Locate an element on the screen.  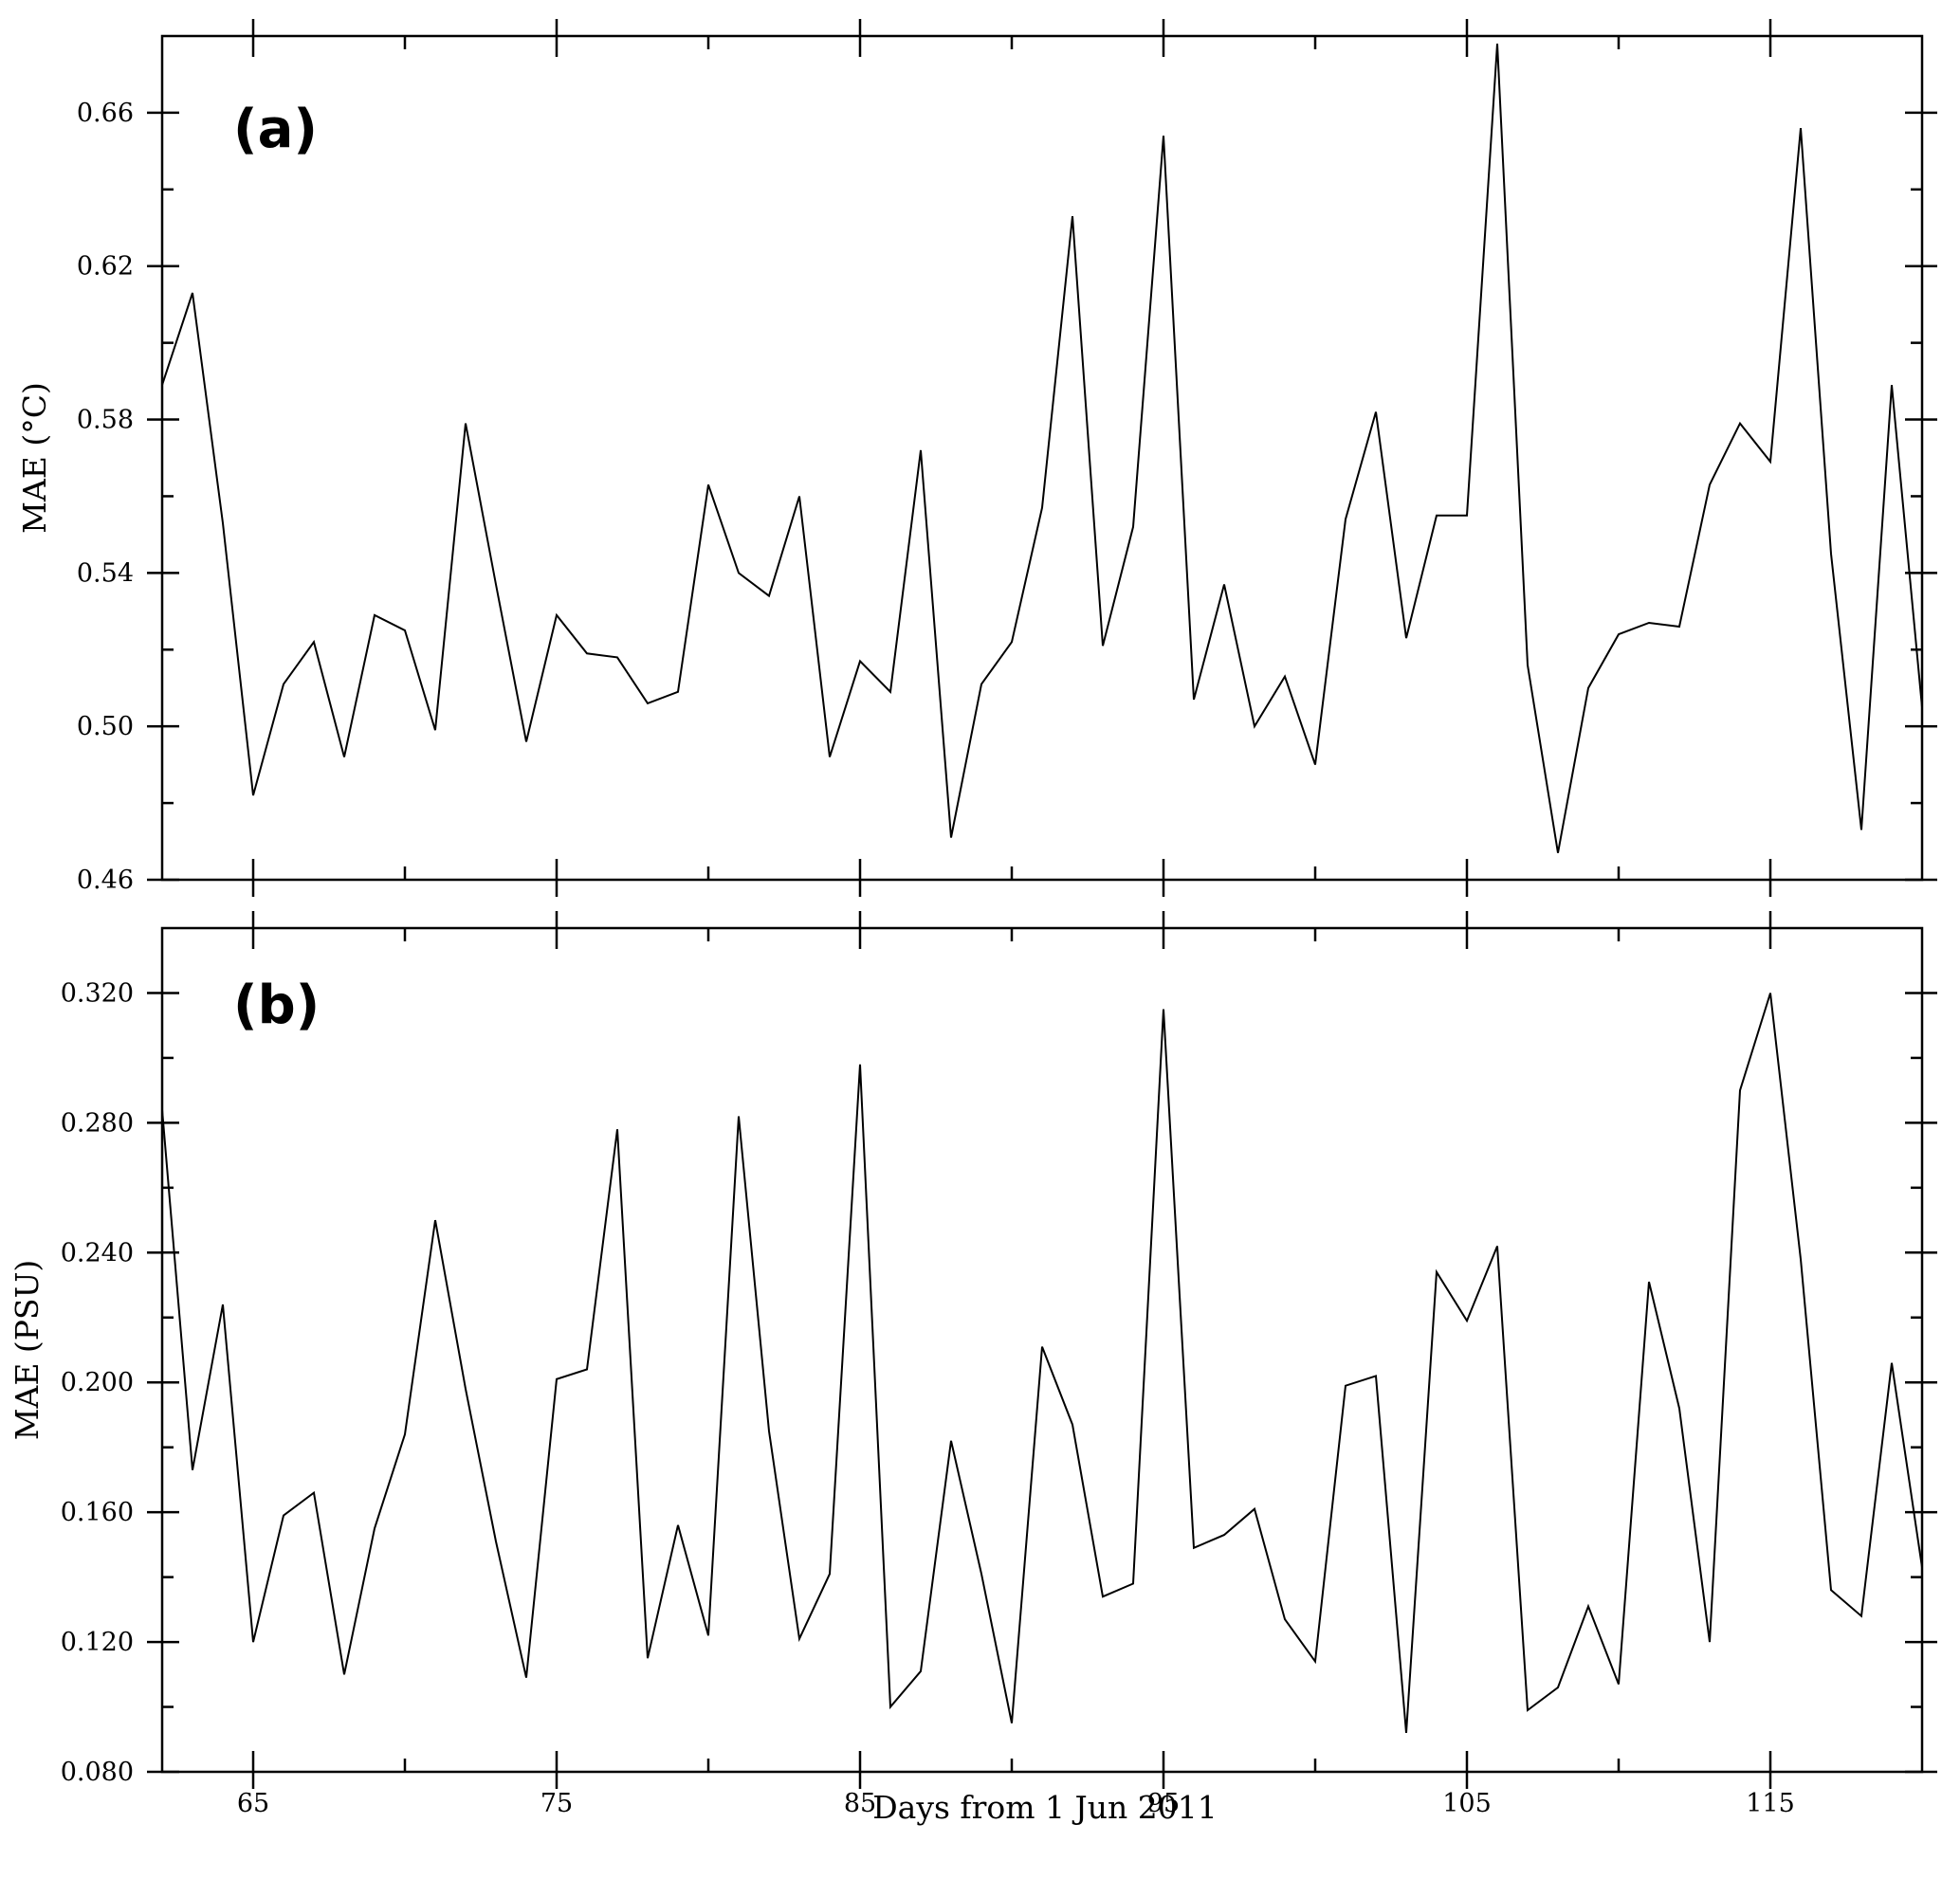
y-tick-label: 0.66 is located at coordinates (105, 113).